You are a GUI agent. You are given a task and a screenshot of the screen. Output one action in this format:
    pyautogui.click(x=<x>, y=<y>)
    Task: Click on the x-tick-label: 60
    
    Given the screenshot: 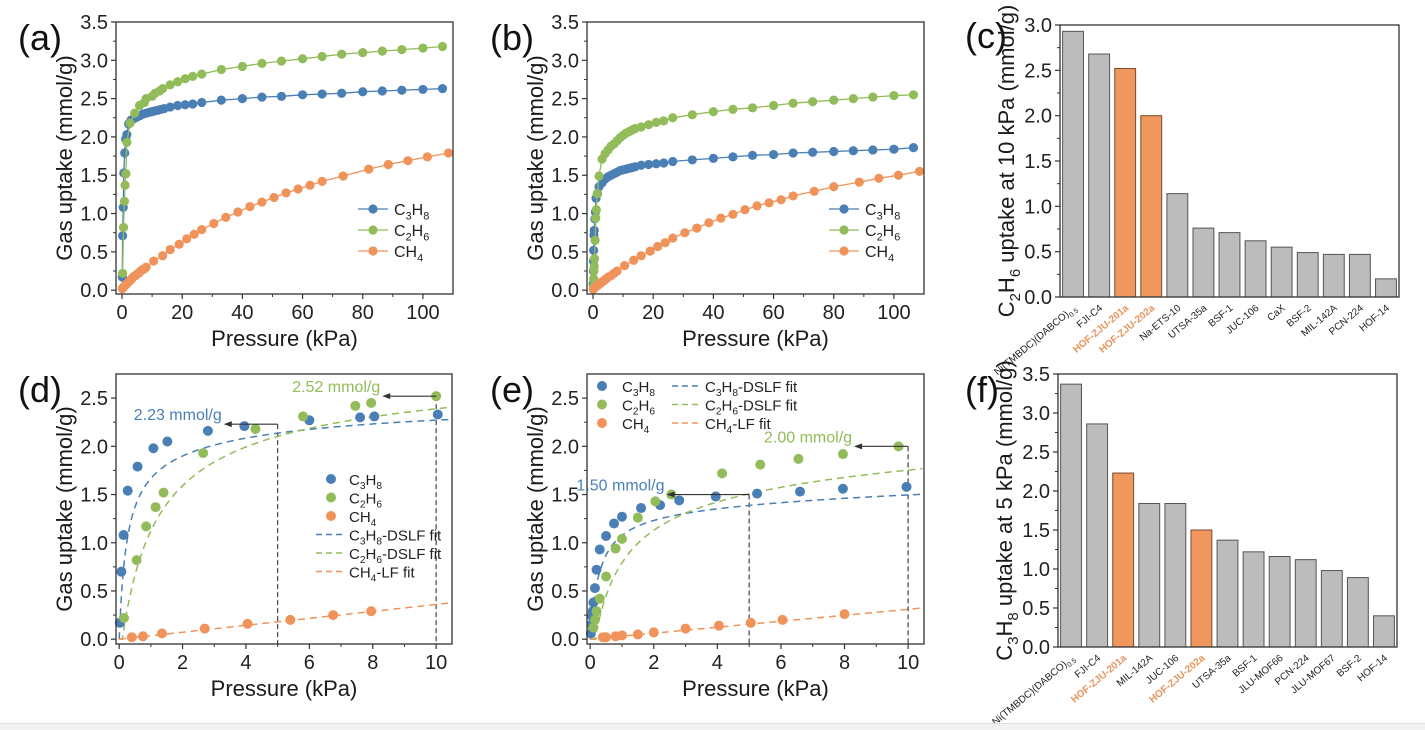 What is the action you would take?
    pyautogui.click(x=773, y=313)
    